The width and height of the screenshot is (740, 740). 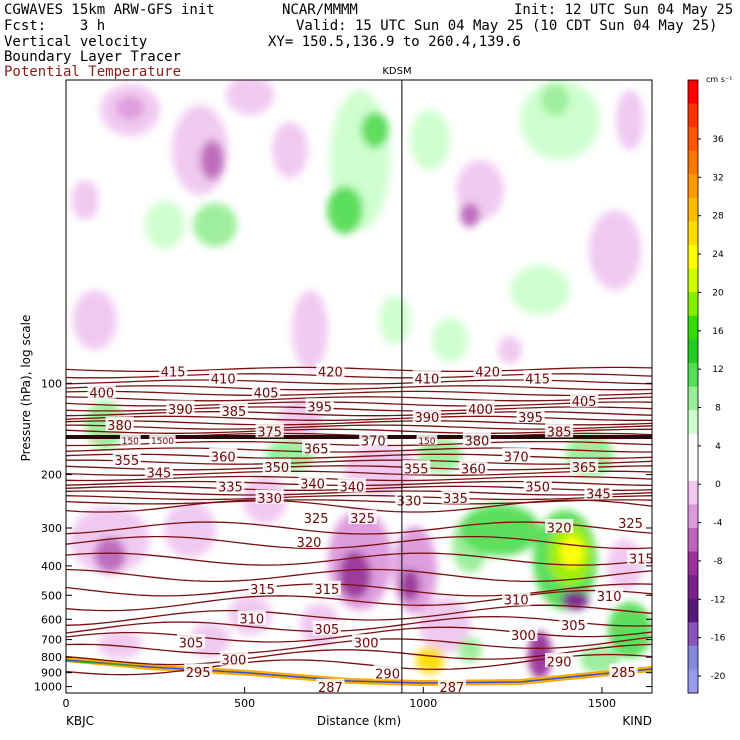 What do you see at coordinates (693, 386) in the screenshot?
I see `colorbar-frame` at bounding box center [693, 386].